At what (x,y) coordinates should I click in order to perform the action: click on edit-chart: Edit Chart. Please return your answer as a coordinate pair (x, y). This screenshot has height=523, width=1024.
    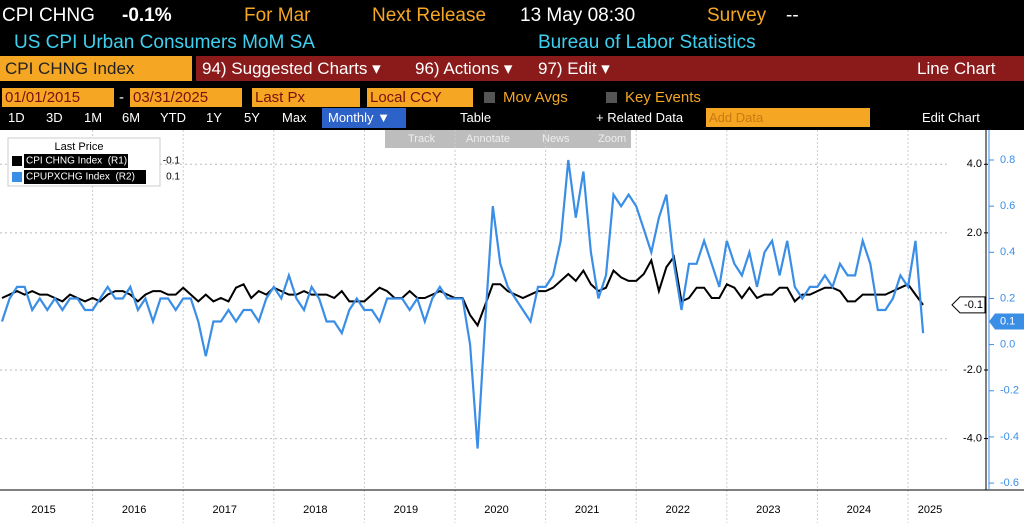
    Looking at the image, I should click on (951, 117).